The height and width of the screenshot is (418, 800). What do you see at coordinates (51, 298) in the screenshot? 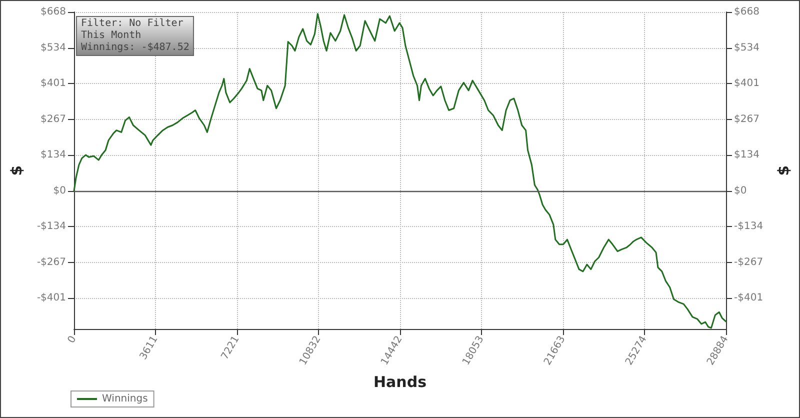
I see `y-tick-label: -$401` at bounding box center [51, 298].